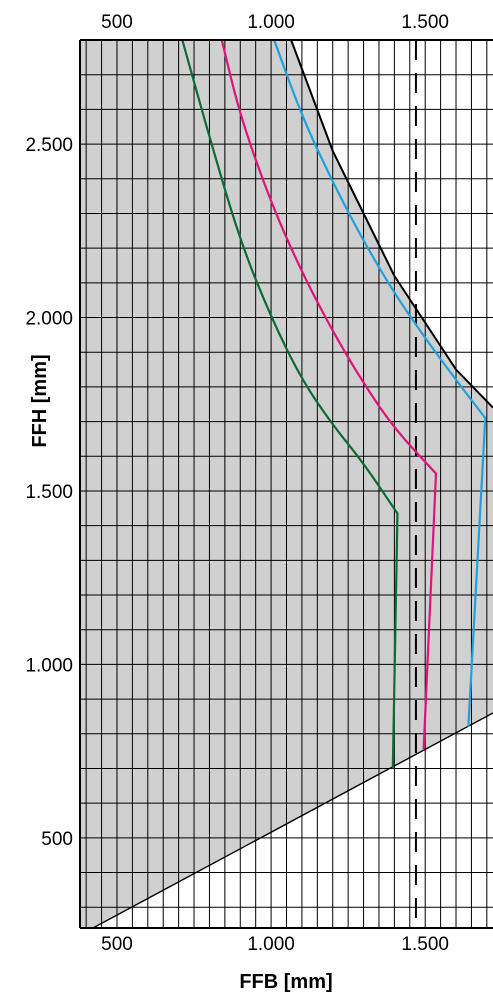 The height and width of the screenshot is (994, 493). I want to click on y-tick-label: 2.000, so click(49, 319).